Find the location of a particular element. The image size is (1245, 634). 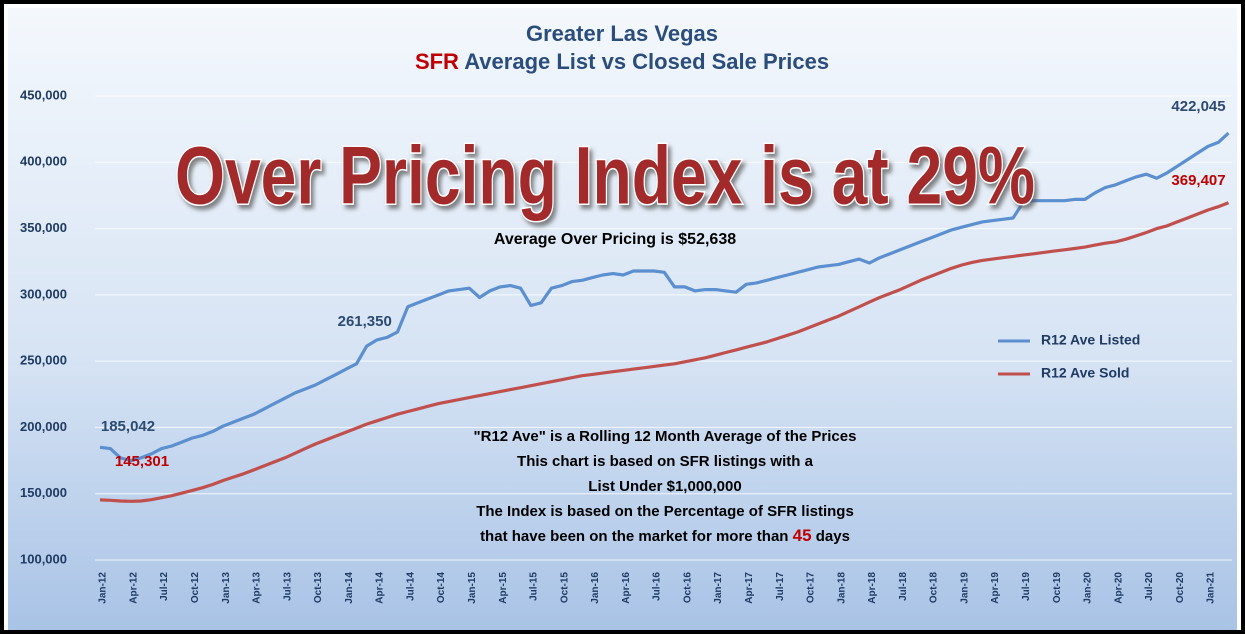

x-tick-label: Jan-14 is located at coordinates (349, 588).